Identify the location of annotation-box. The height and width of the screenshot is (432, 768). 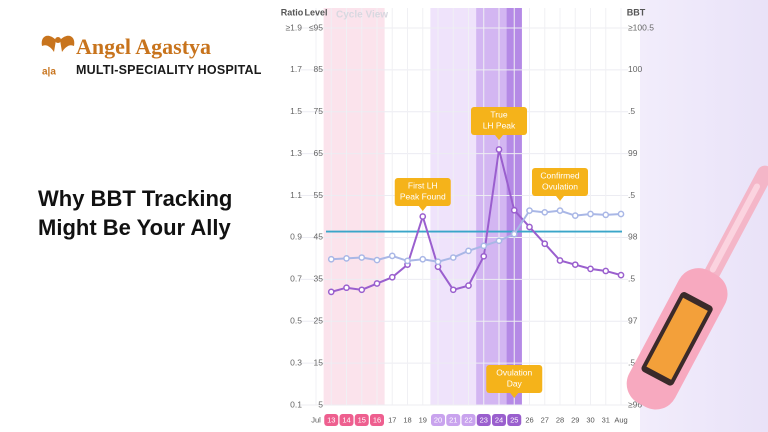
(499, 121).